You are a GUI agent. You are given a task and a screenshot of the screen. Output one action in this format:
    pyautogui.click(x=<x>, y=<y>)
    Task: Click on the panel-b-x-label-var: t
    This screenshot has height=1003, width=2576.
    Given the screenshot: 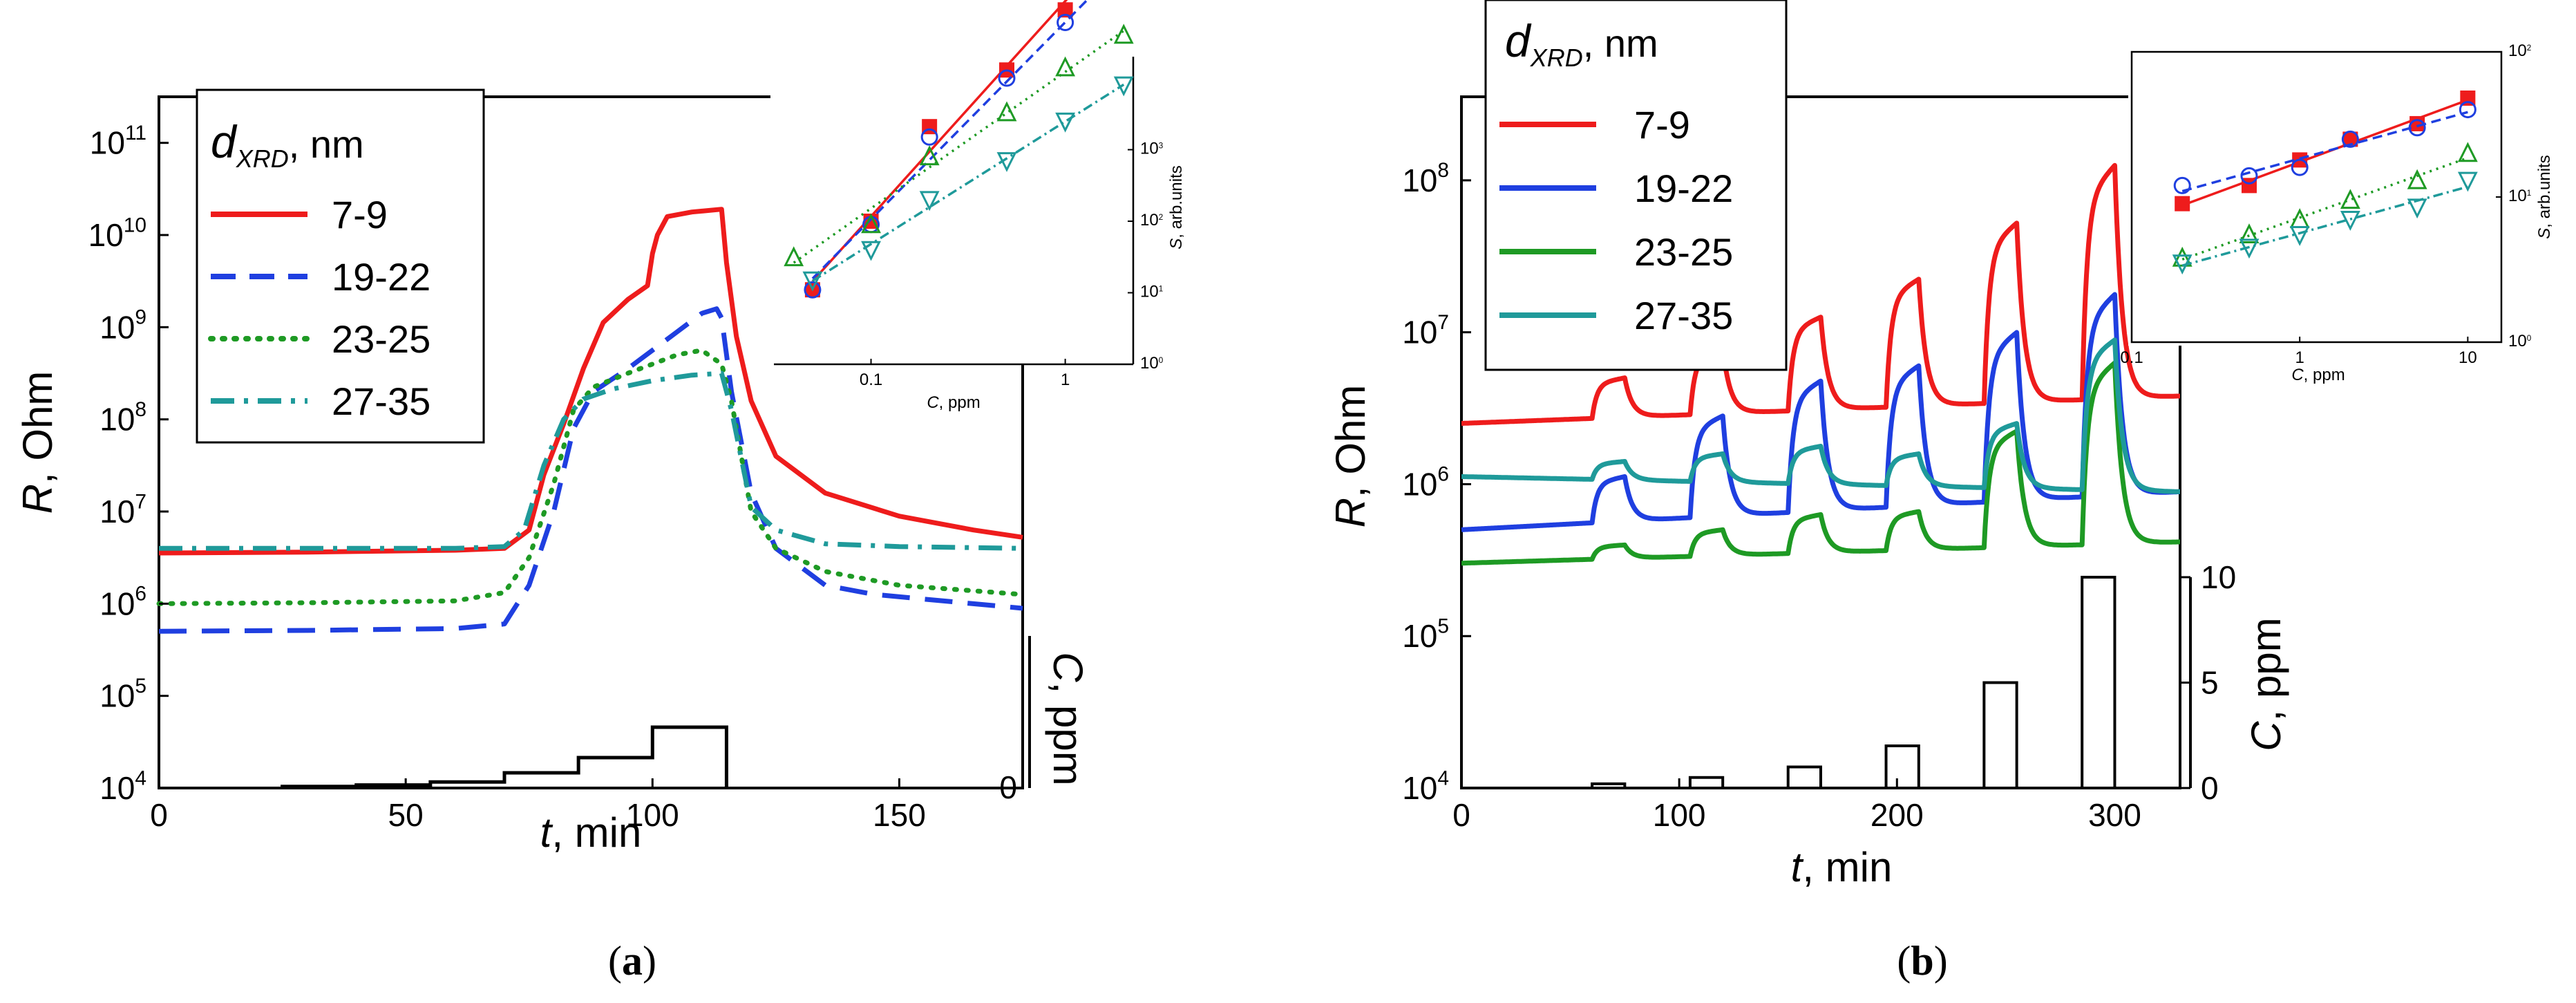 What is the action you would take?
    pyautogui.click(x=1797, y=867)
    